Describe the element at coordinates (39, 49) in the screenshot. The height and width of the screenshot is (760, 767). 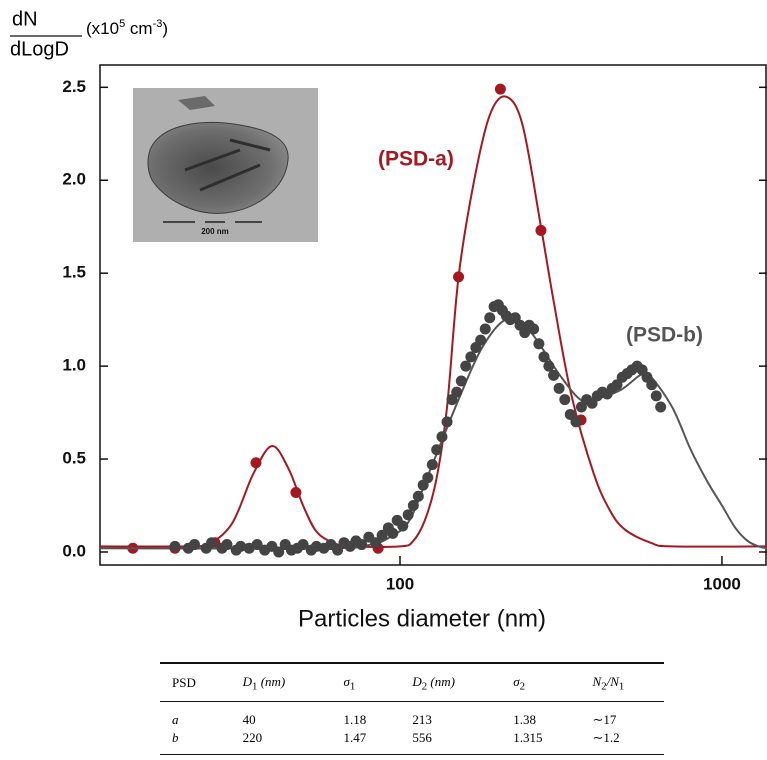
I see `y-label-denominator: dLogD` at that location.